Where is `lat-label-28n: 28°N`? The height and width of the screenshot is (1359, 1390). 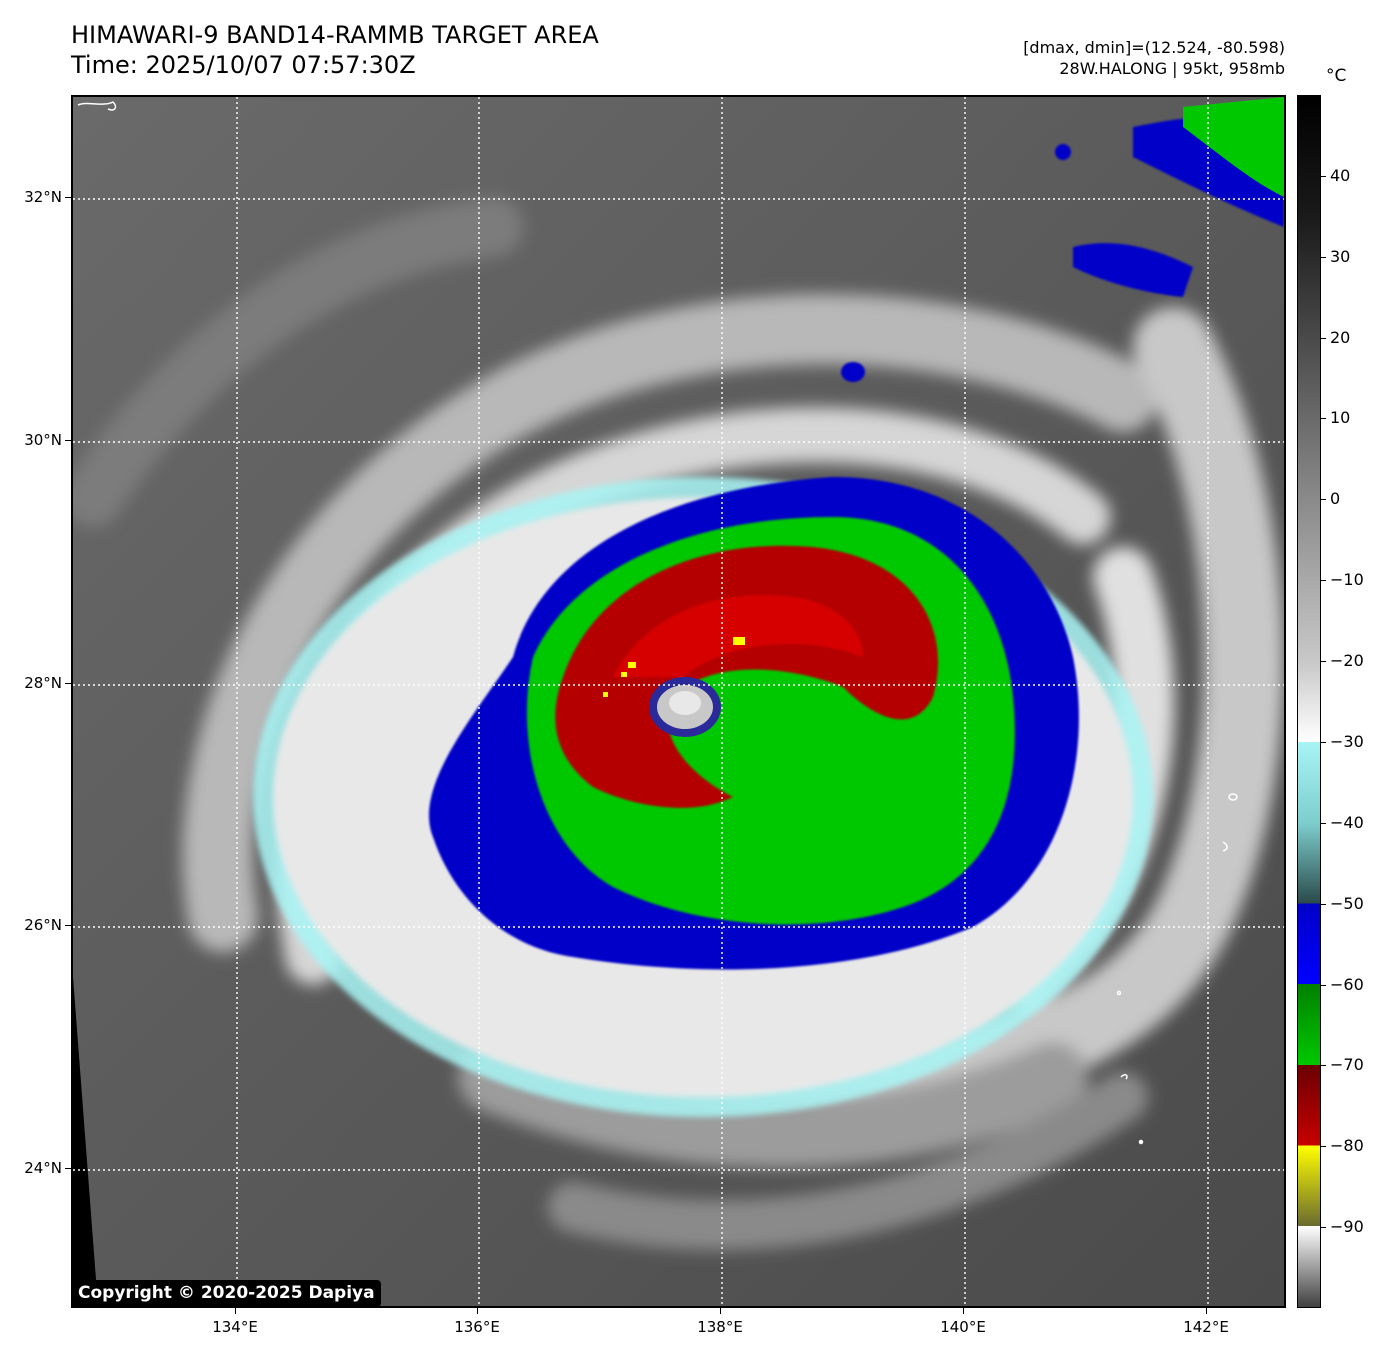
lat-label-28n: 28°N is located at coordinates (43, 683).